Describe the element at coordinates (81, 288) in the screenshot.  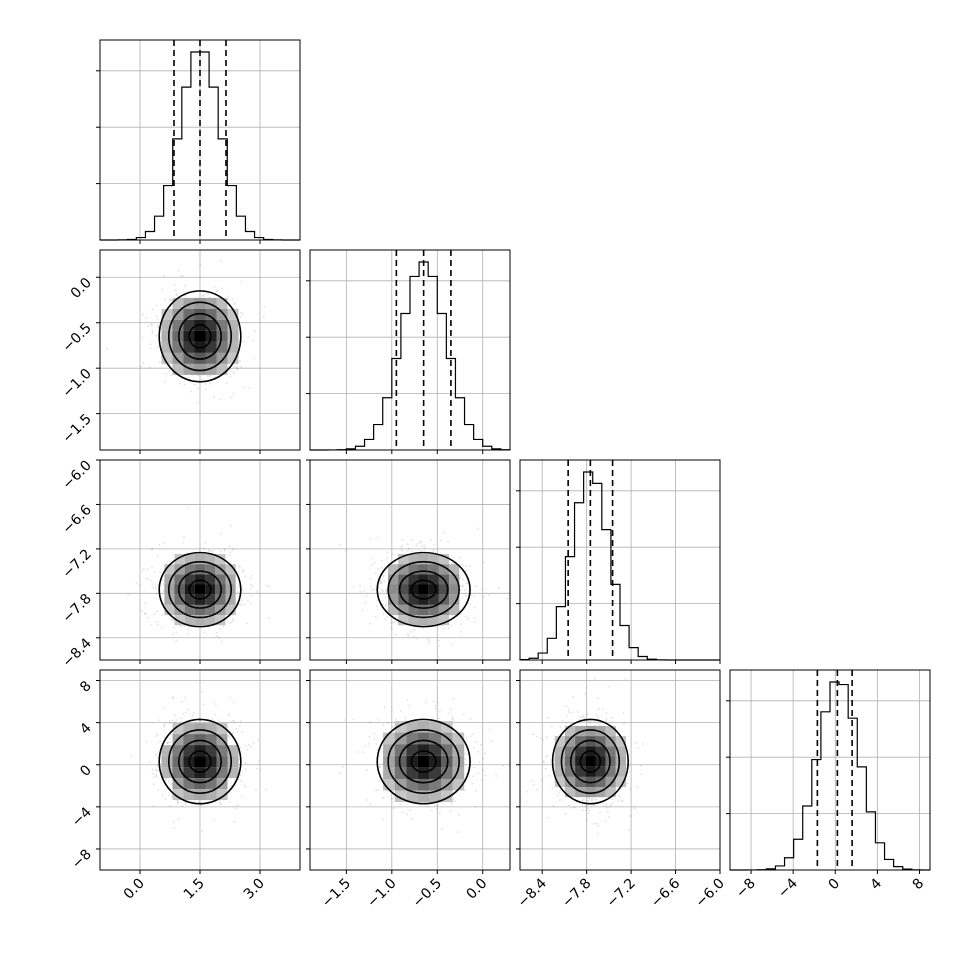
I see `y-tick-label: 0.0` at that location.